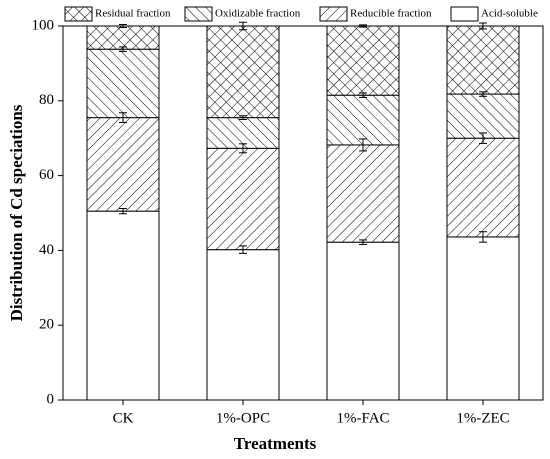 Image resolution: width=550 pixels, height=459 pixels. Describe the element at coordinates (46, 250) in the screenshot. I see `y-tick-label: 40` at that location.